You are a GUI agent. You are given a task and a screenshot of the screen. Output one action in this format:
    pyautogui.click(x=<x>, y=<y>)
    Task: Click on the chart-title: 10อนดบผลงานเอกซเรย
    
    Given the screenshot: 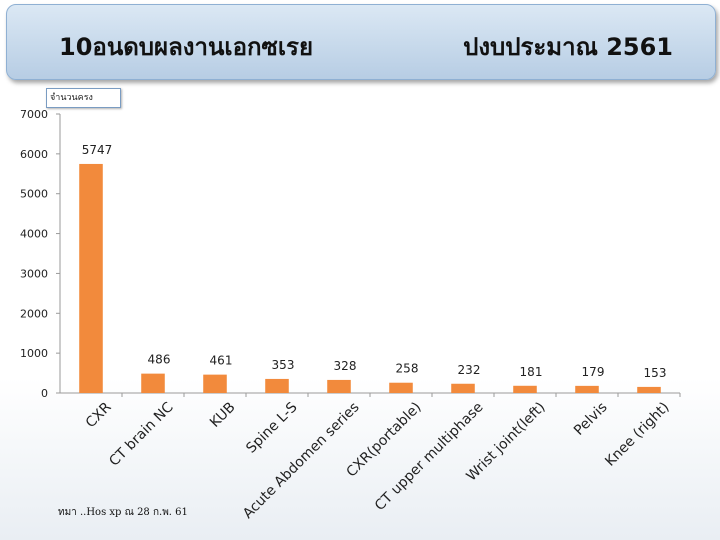 What is the action you would take?
    pyautogui.click(x=186, y=47)
    